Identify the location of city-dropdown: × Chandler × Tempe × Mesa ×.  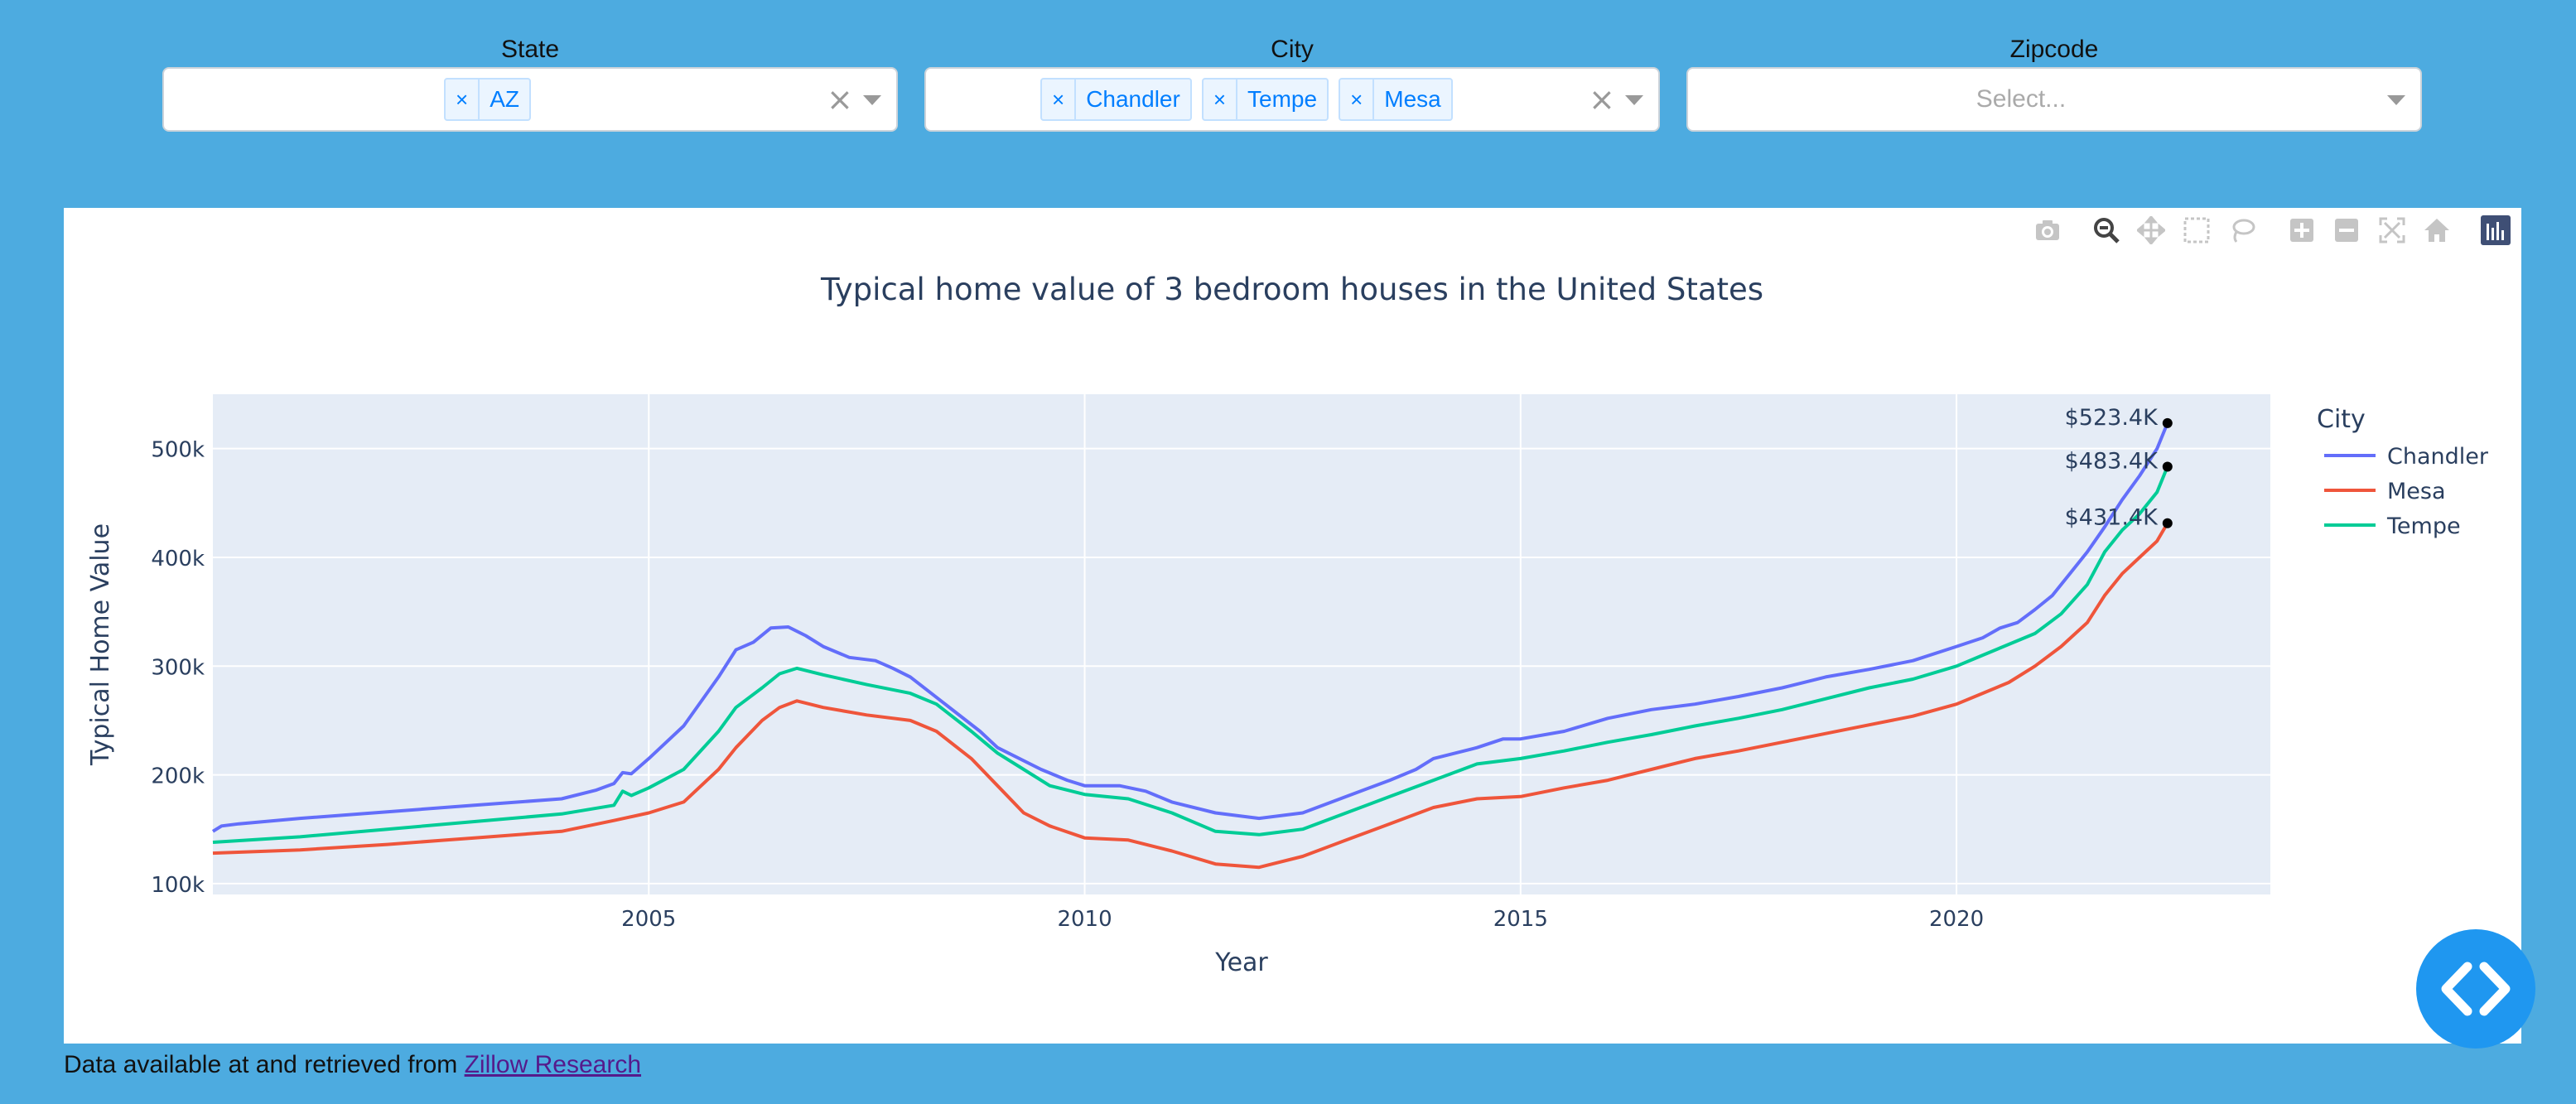
(1292, 99).